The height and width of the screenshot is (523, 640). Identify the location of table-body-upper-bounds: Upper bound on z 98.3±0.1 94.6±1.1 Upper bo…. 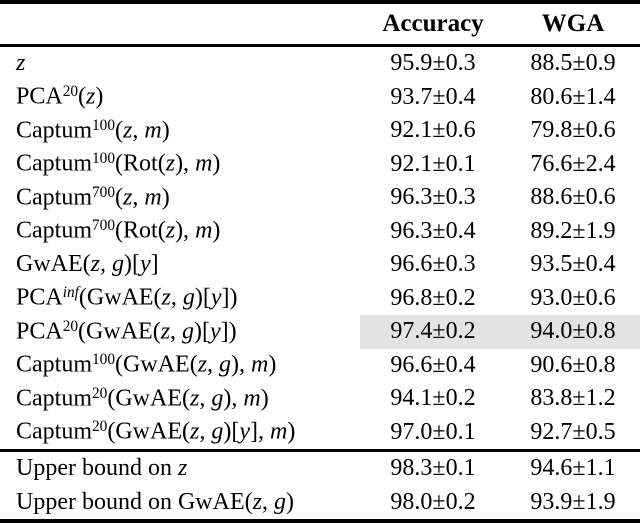
(320, 485).